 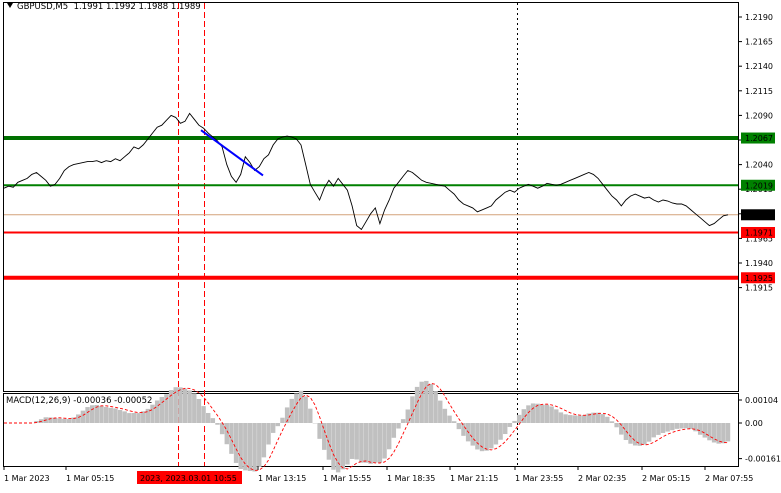 What do you see at coordinates (759, 91) in the screenshot?
I see `price-tick-label: 1.2115` at bounding box center [759, 91].